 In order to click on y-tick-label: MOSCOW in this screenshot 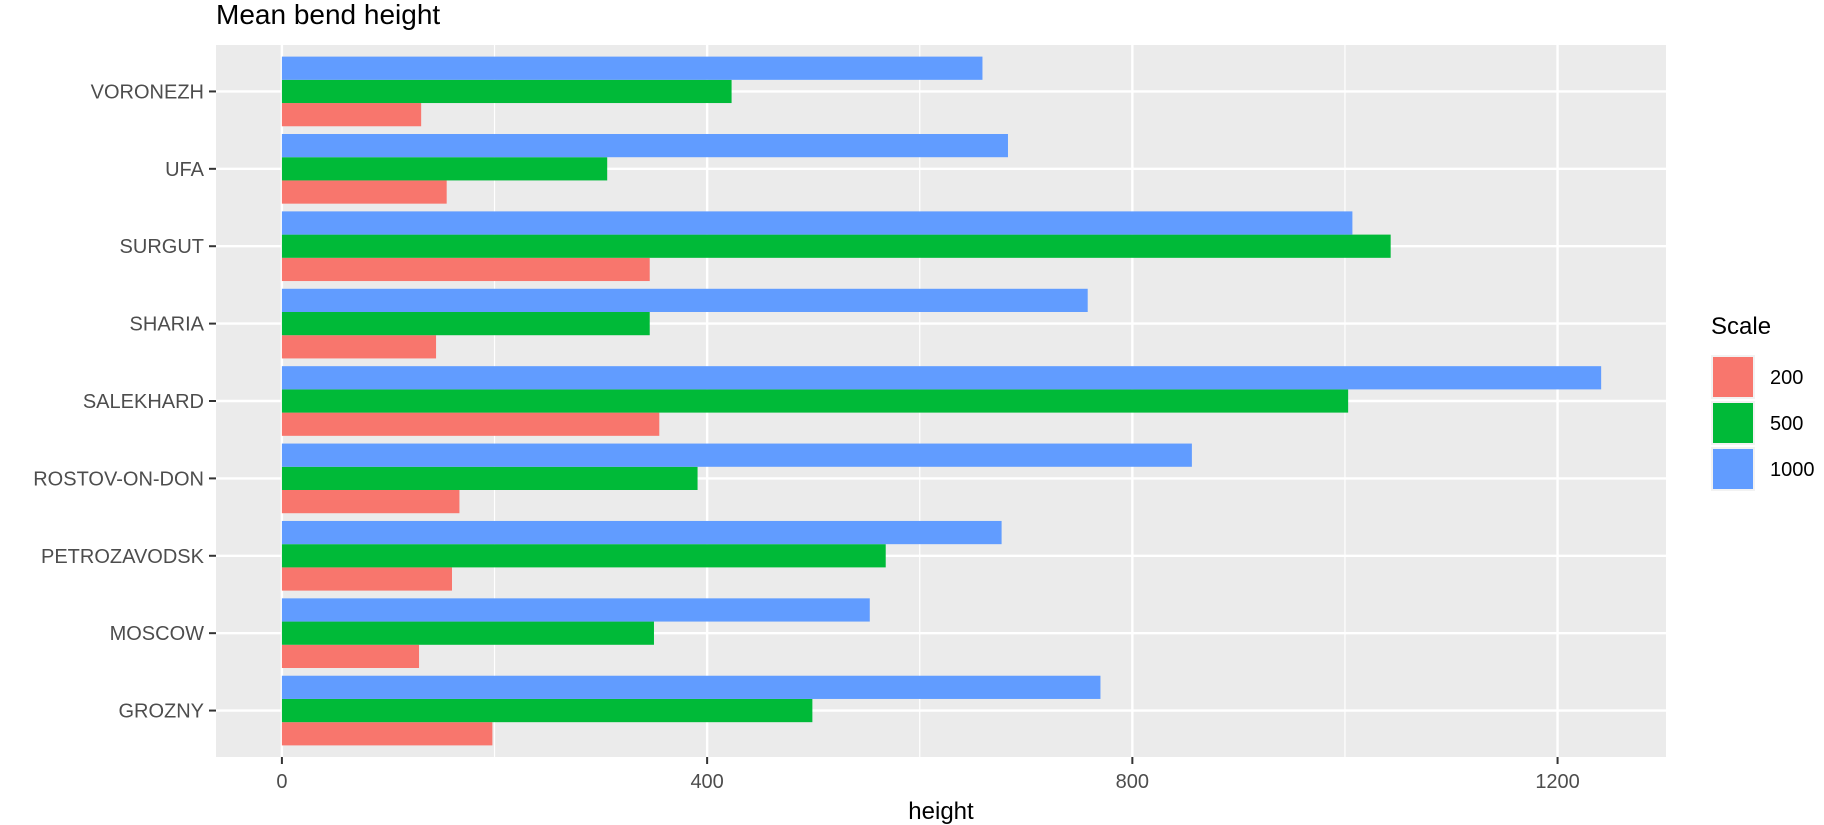, I will do `click(157, 634)`.